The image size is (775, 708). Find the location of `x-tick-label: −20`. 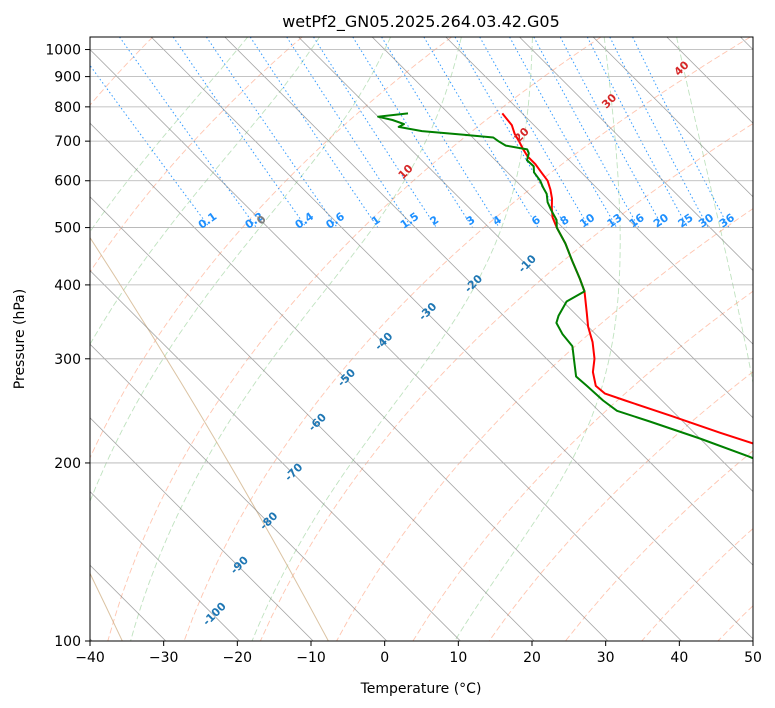

x-tick-label: −20 is located at coordinates (238, 658).